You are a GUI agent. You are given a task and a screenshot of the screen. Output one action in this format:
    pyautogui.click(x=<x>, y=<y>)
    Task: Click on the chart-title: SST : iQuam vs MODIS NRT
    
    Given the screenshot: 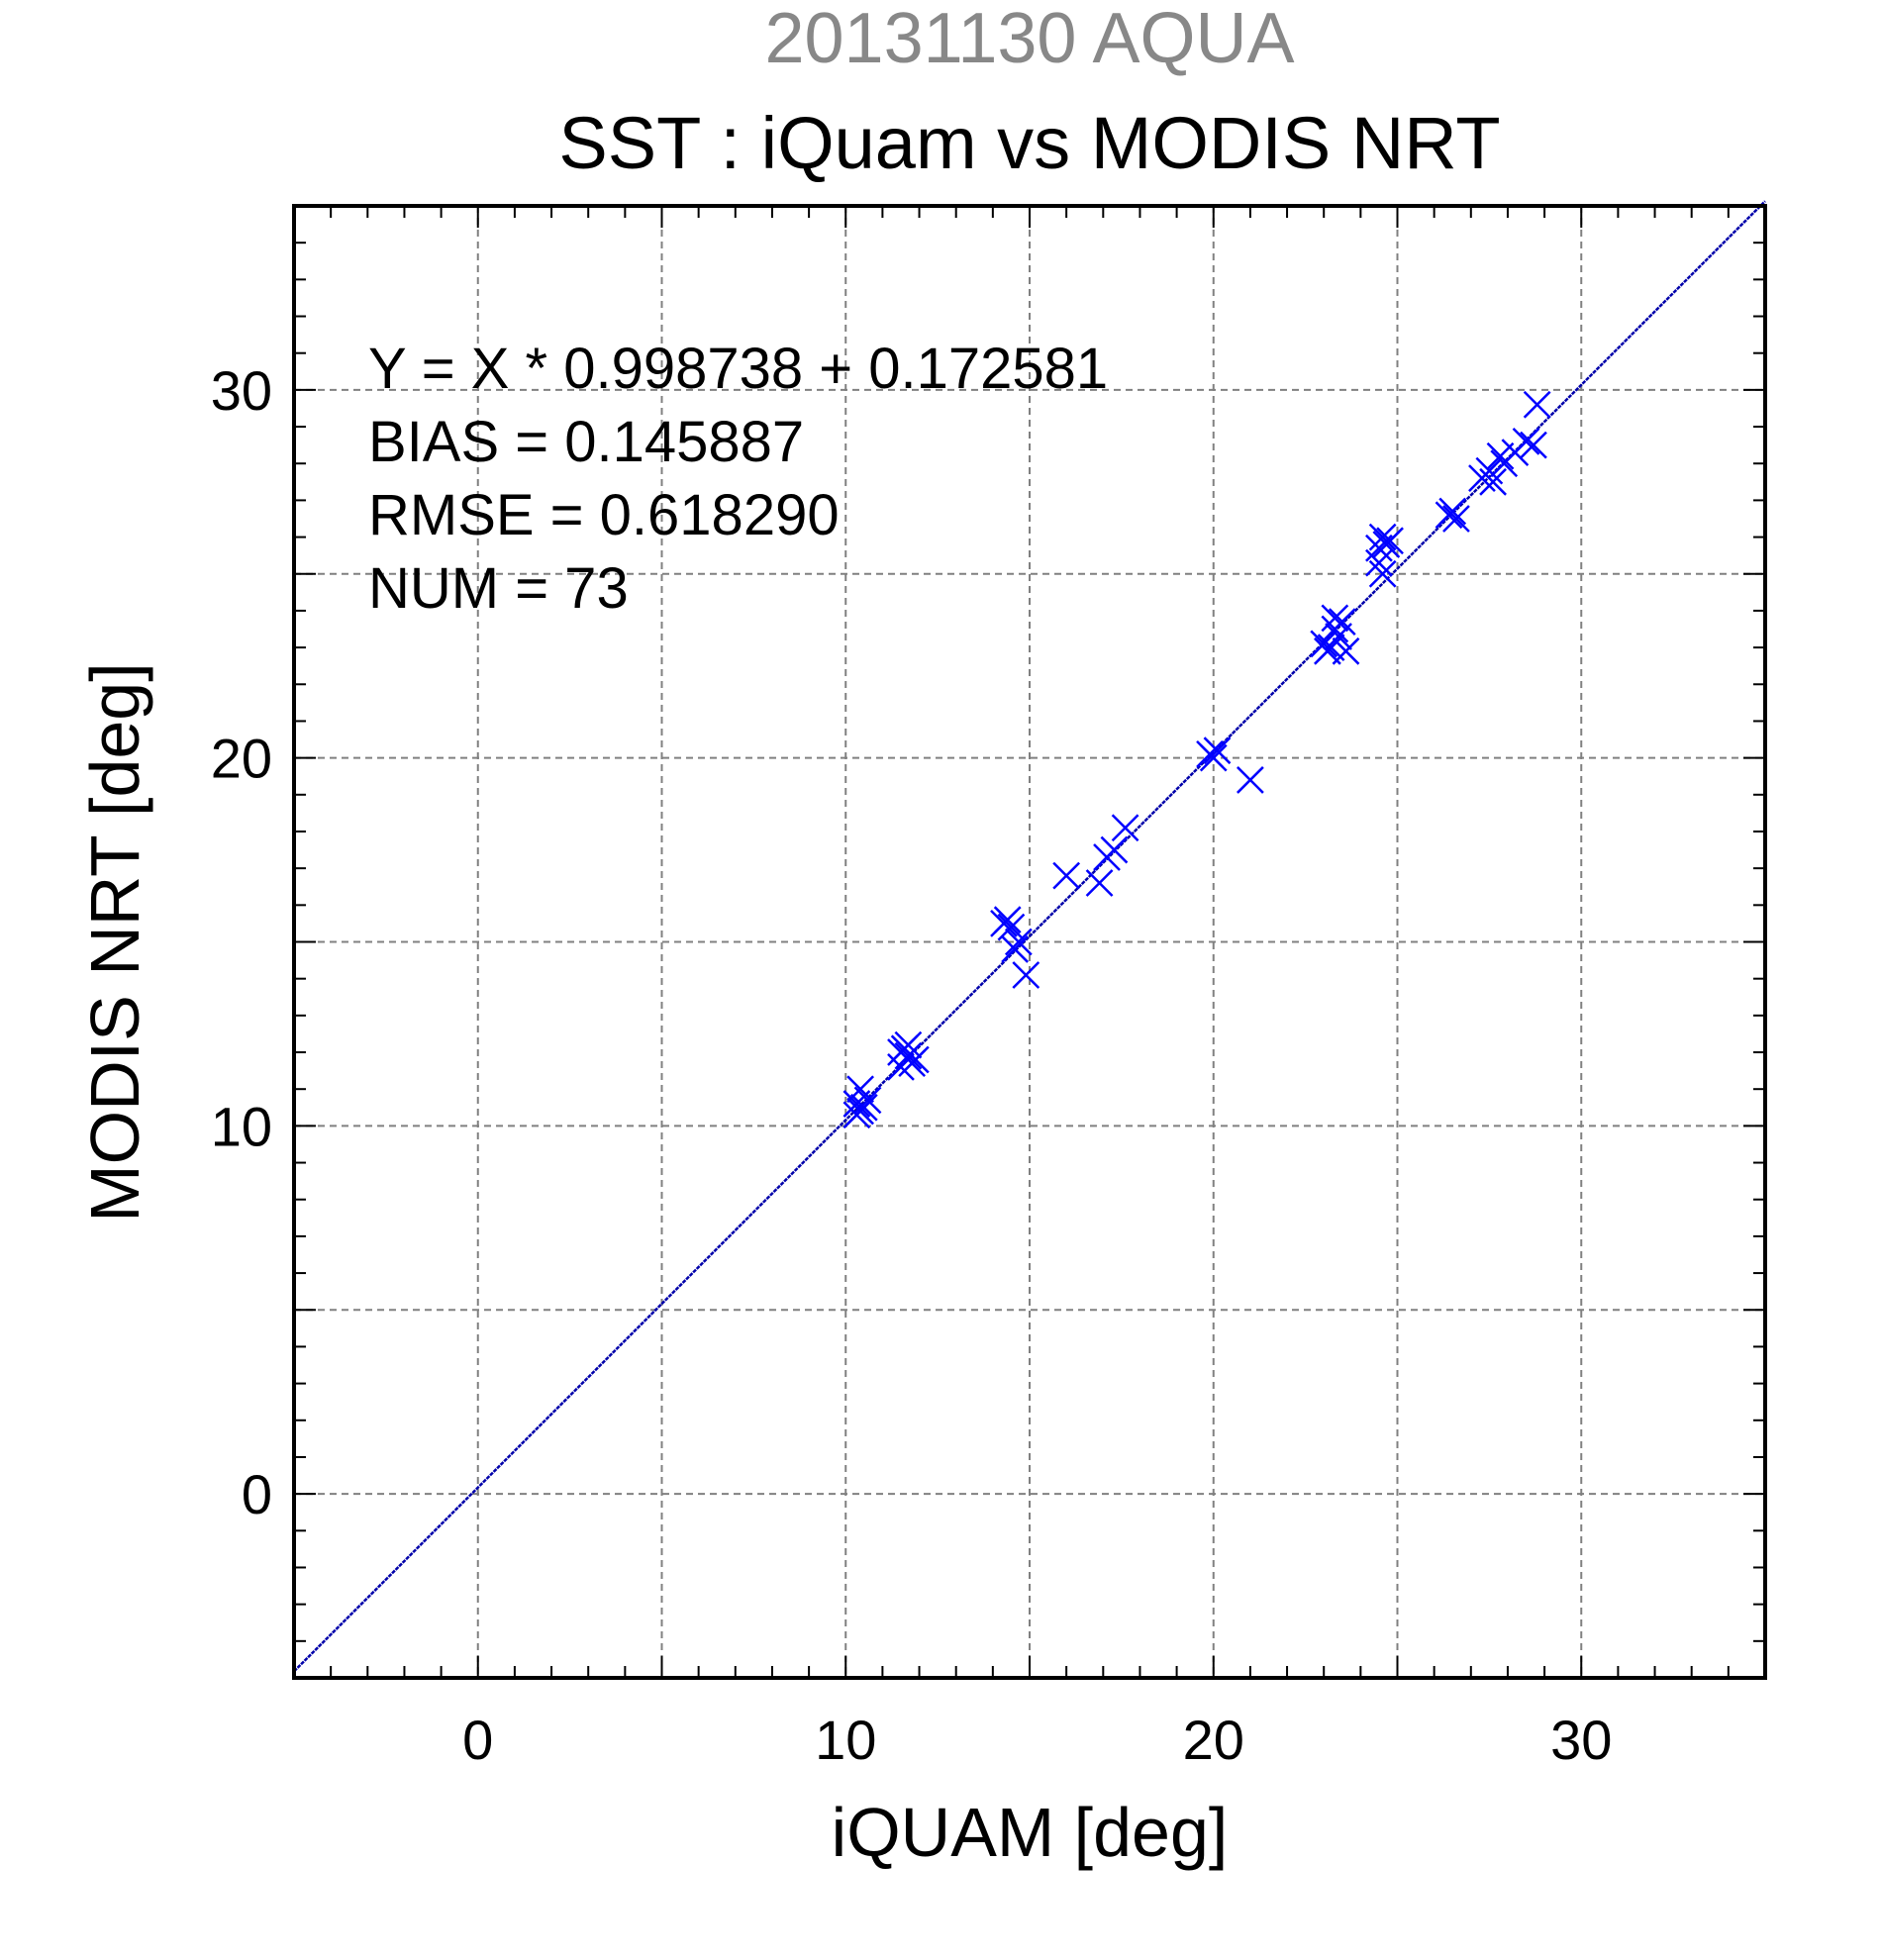 What is the action you would take?
    pyautogui.click(x=1029, y=143)
    